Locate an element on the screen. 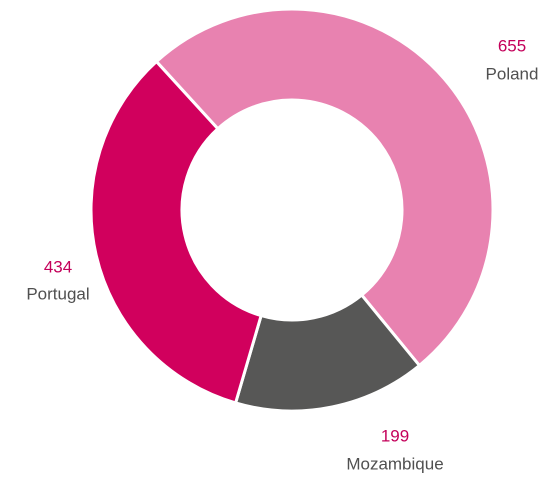 This screenshot has height=477, width=551. category-label: Poland is located at coordinates (512, 73).